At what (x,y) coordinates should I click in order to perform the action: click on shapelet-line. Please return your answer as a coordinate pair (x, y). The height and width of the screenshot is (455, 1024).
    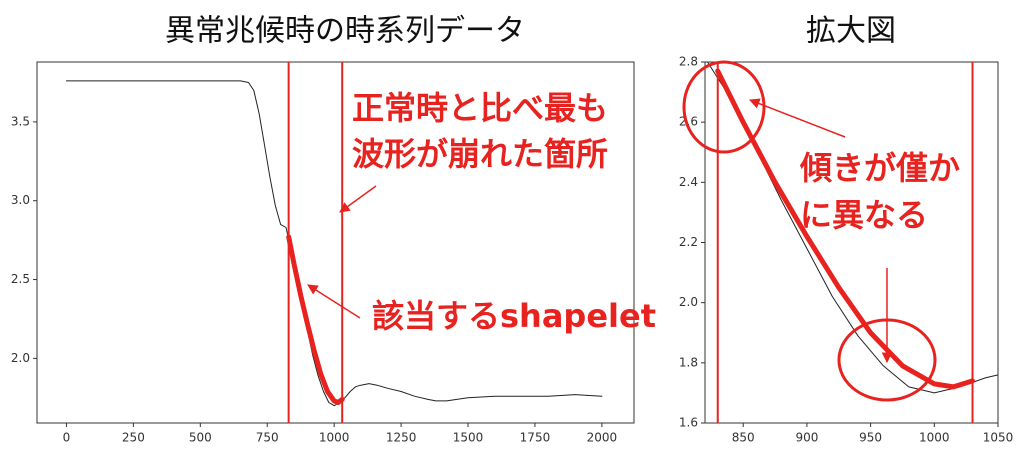
    Looking at the image, I should click on (315, 319).